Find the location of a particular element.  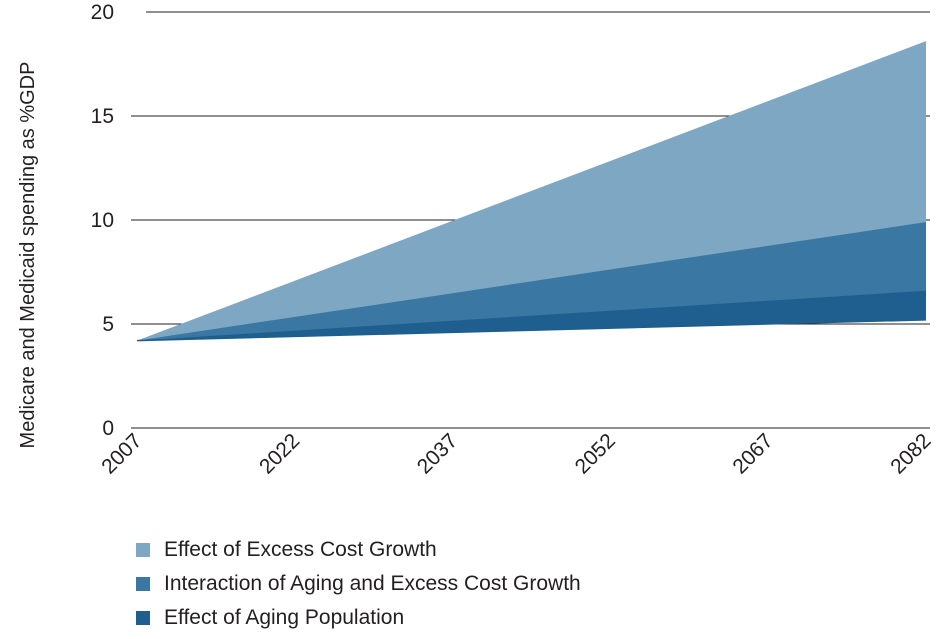

x-tick-label: 2082 is located at coordinates (910, 453).